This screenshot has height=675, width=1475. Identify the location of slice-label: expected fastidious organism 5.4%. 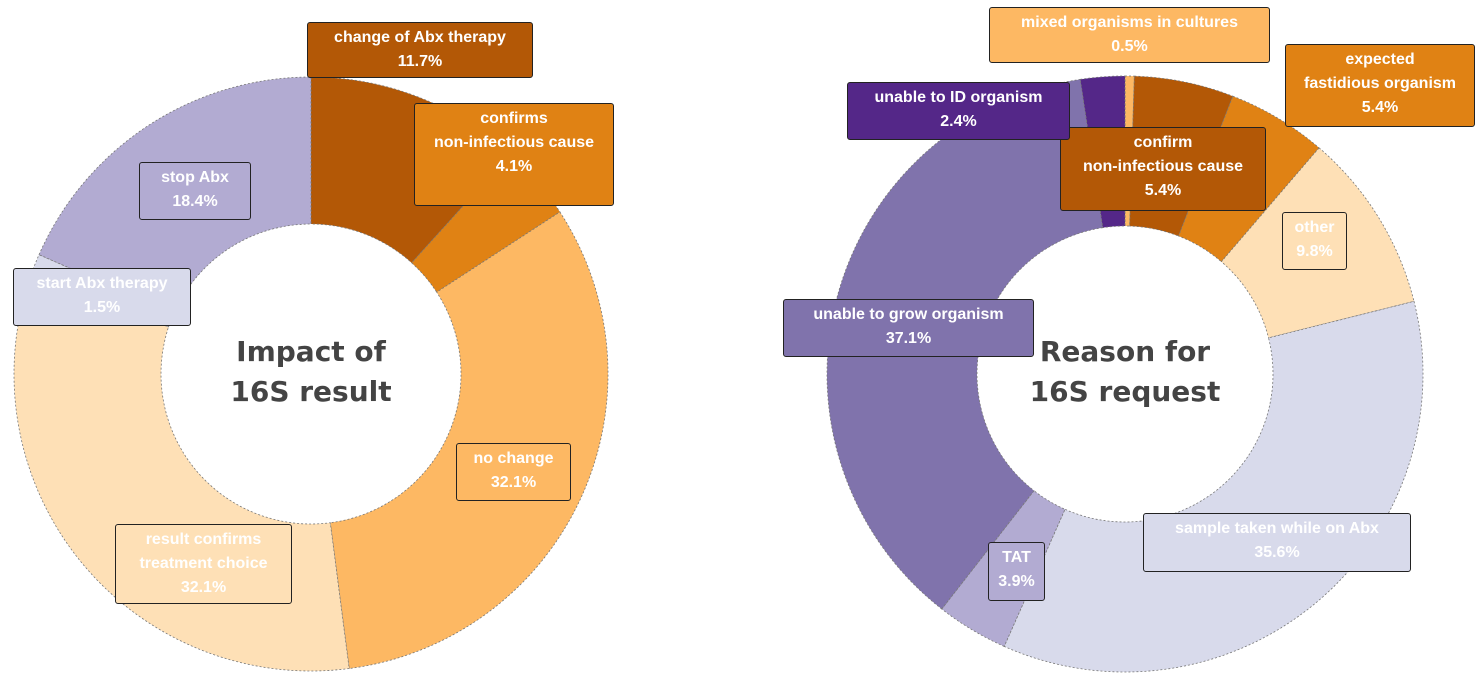
(1380, 85).